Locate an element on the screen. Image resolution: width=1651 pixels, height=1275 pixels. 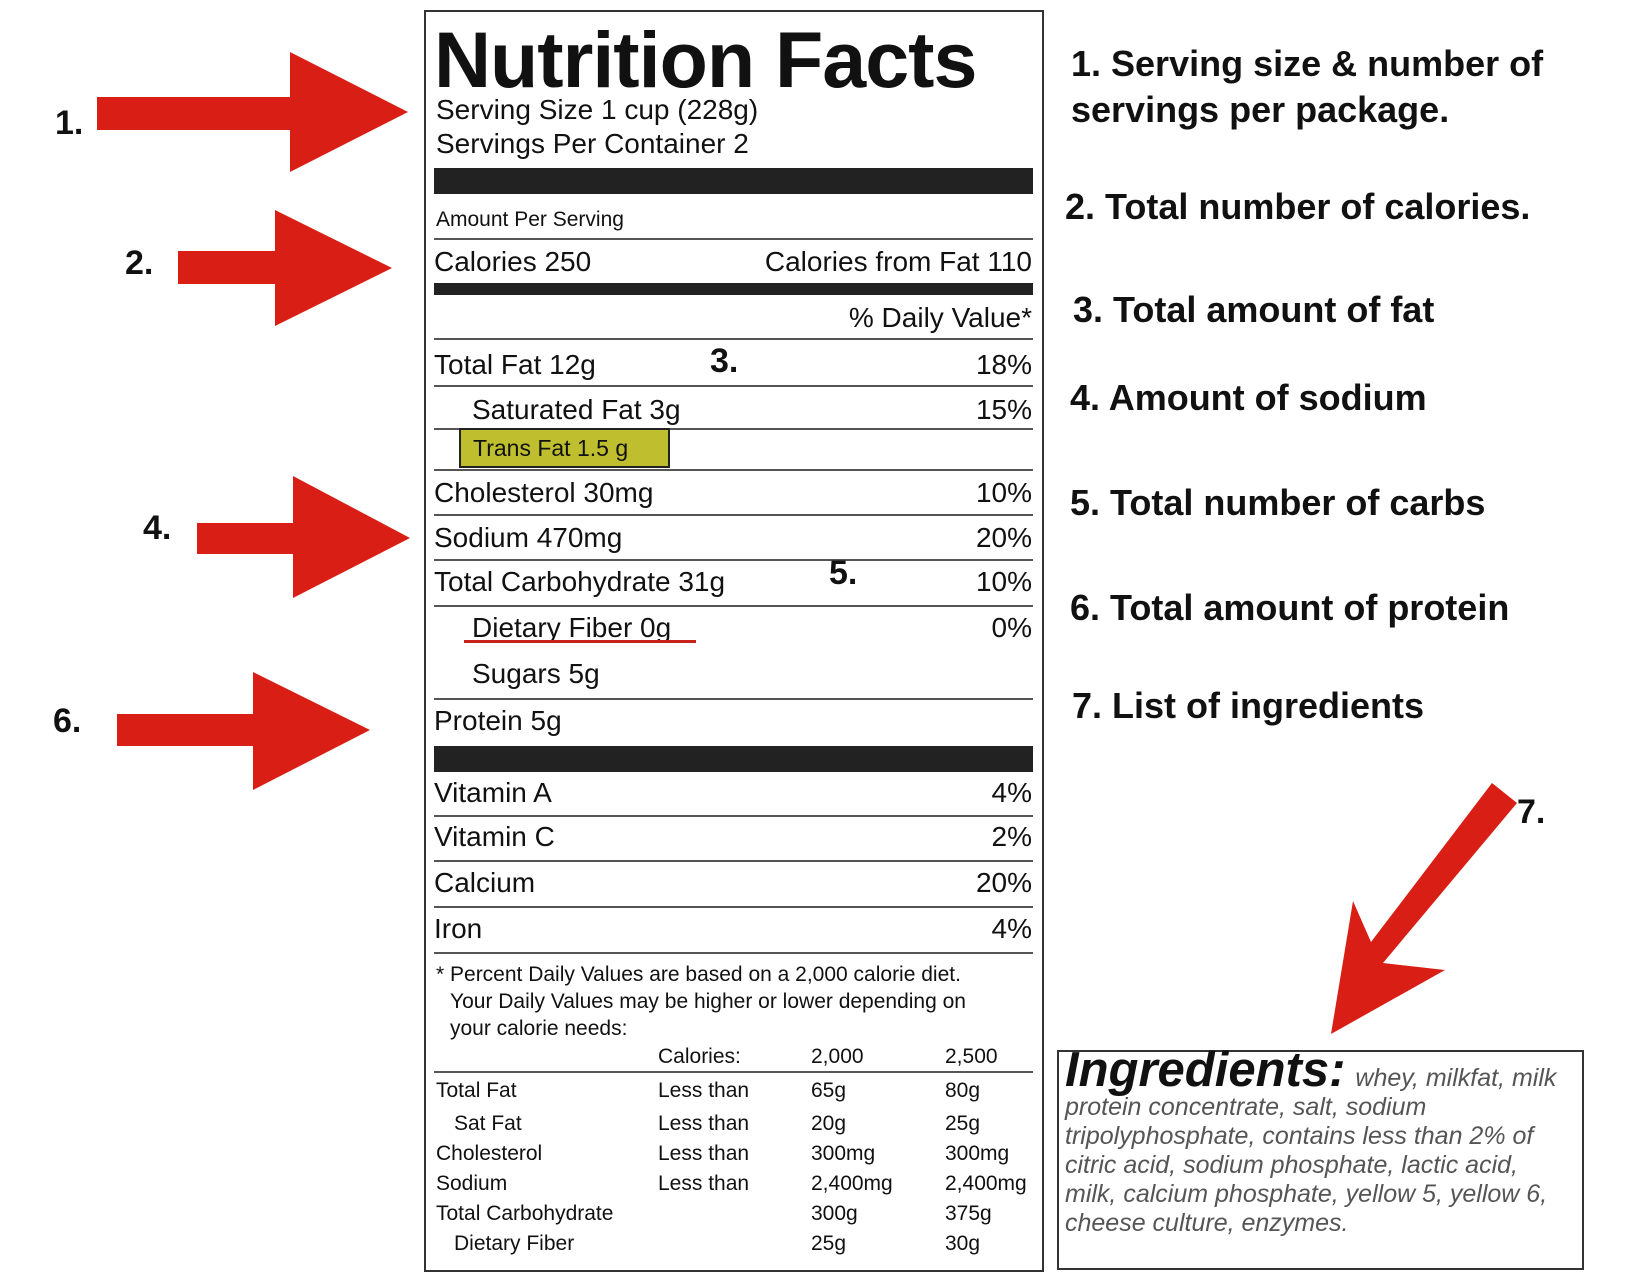
annotation-7: 7. List of ingredients is located at coordinates (1248, 705).